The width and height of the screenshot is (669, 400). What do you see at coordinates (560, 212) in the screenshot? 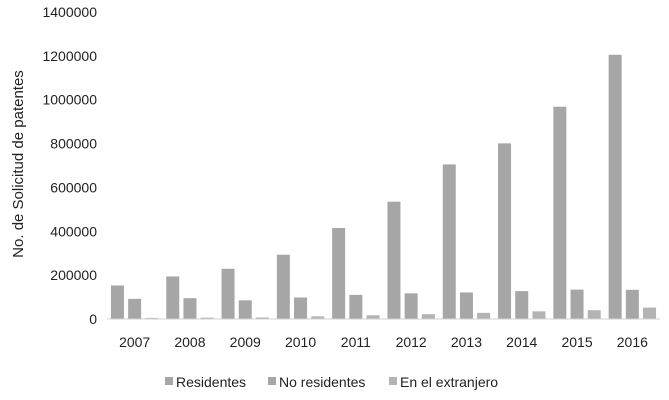
I see `bar-1-2015` at bounding box center [560, 212].